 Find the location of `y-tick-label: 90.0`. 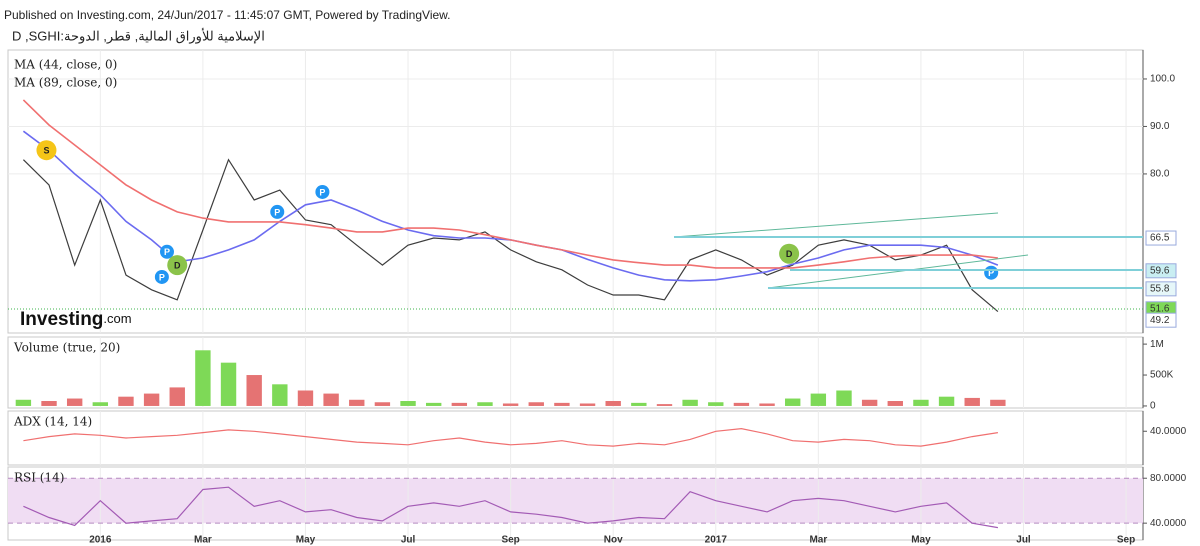

y-tick-label: 90.0 is located at coordinates (1160, 126).